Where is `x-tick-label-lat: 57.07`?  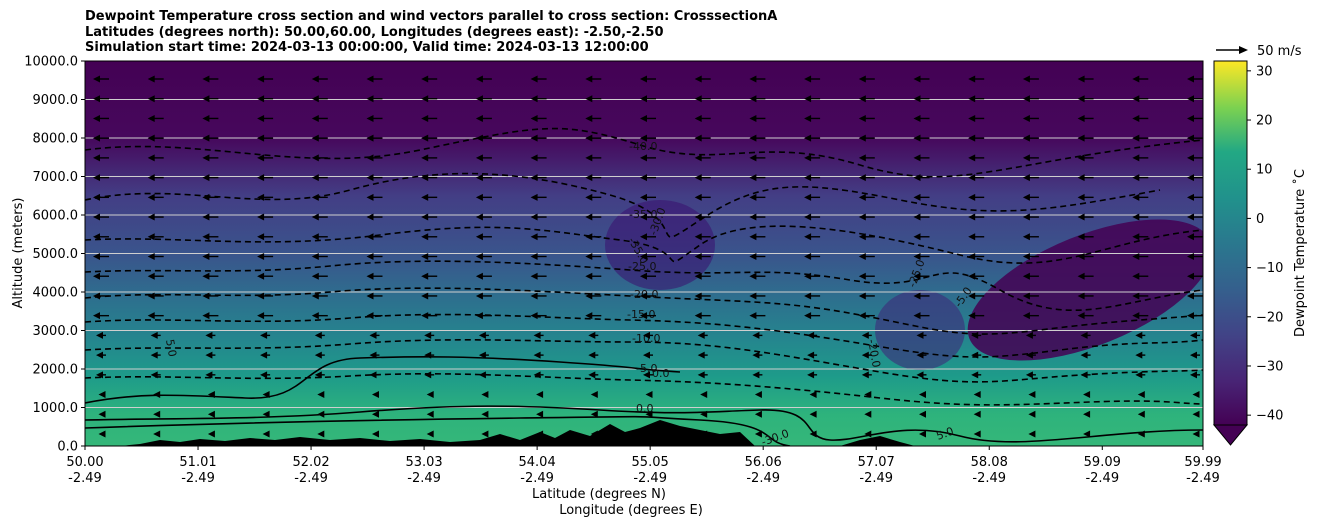
x-tick-label-lat: 57.07 is located at coordinates (876, 462).